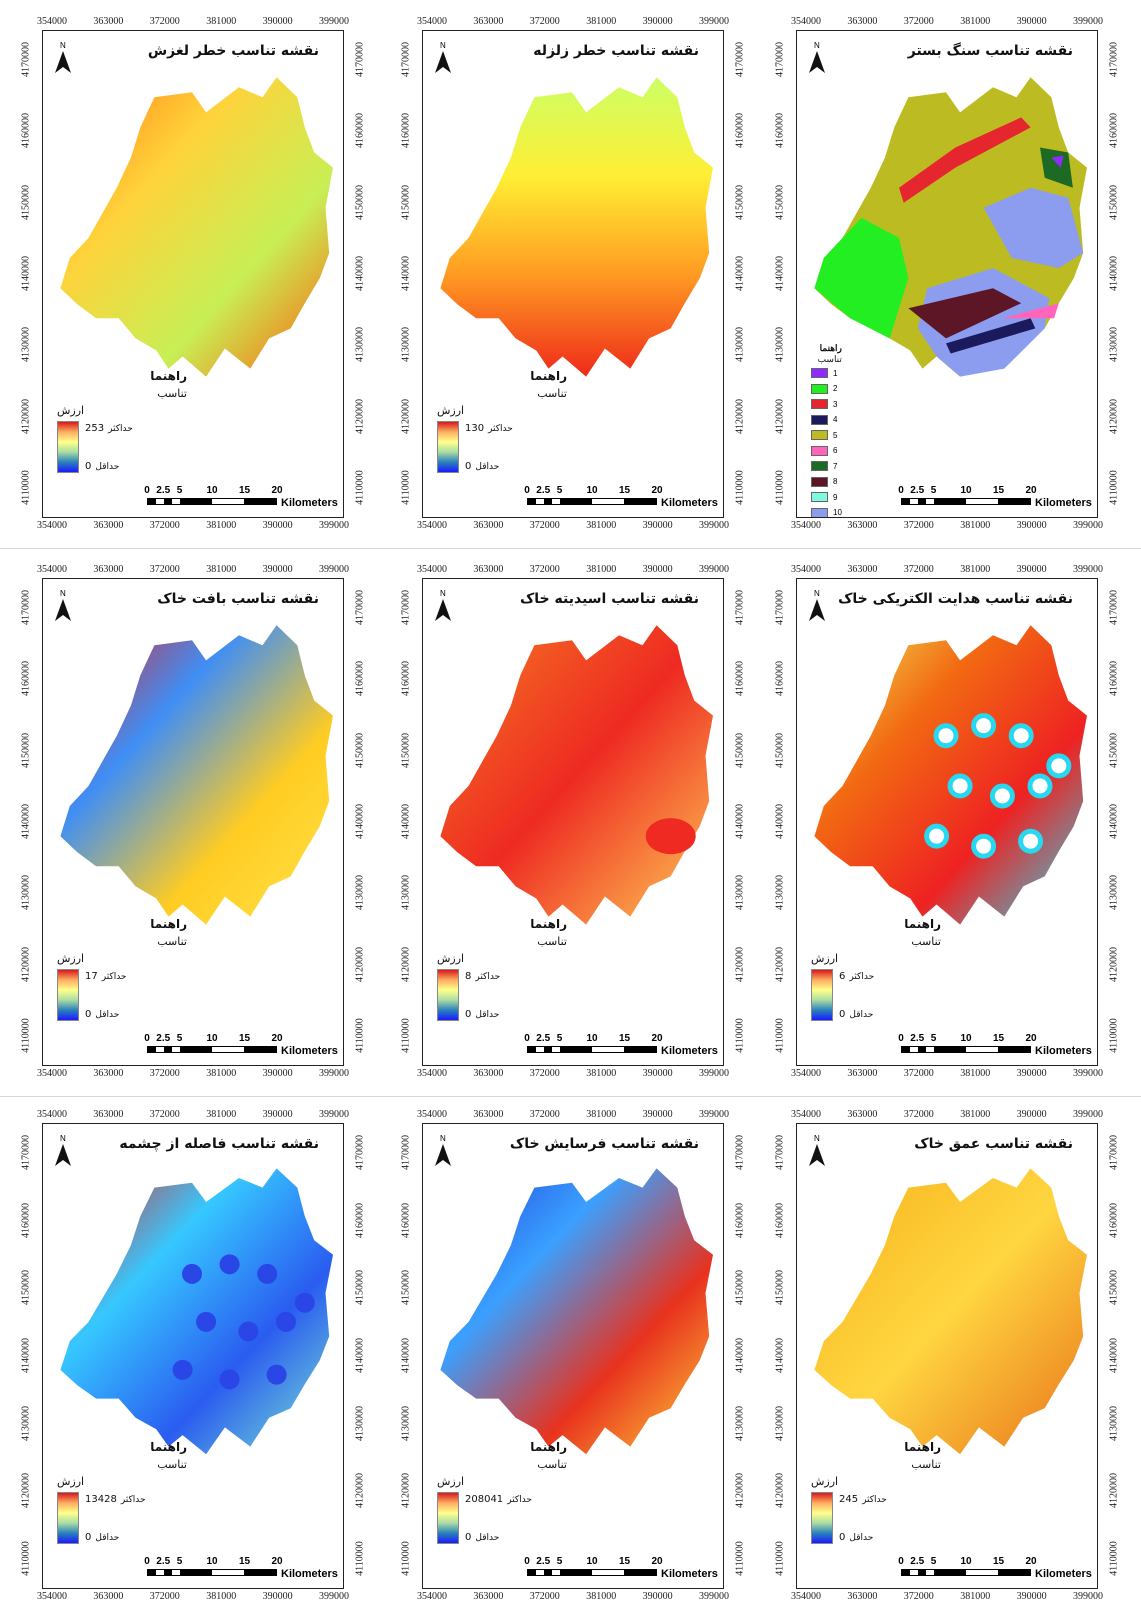  Describe the element at coordinates (26, 131) in the screenshot. I see `y-tick-label: 4160000` at that location.